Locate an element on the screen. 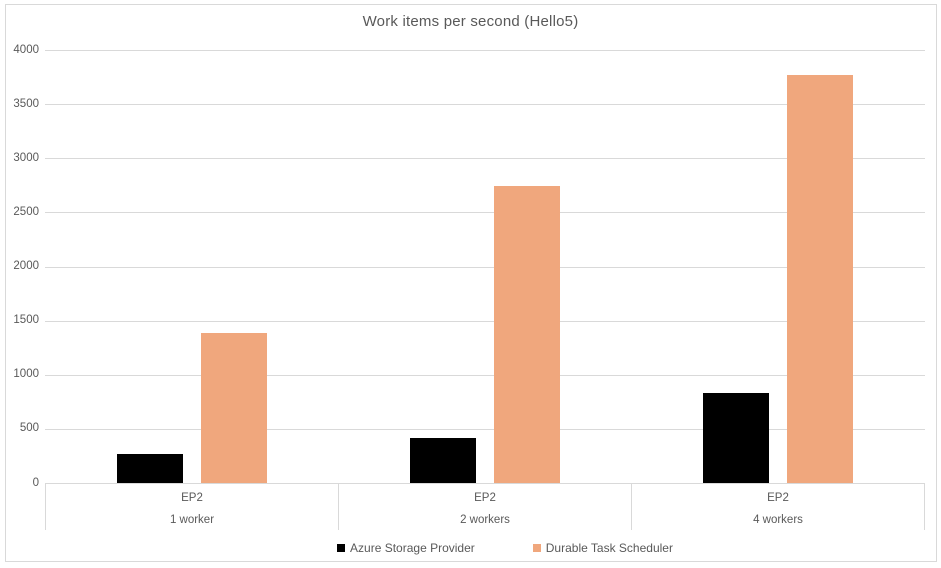  durable-task-scheduler-bar-1-worker is located at coordinates (233, 407).